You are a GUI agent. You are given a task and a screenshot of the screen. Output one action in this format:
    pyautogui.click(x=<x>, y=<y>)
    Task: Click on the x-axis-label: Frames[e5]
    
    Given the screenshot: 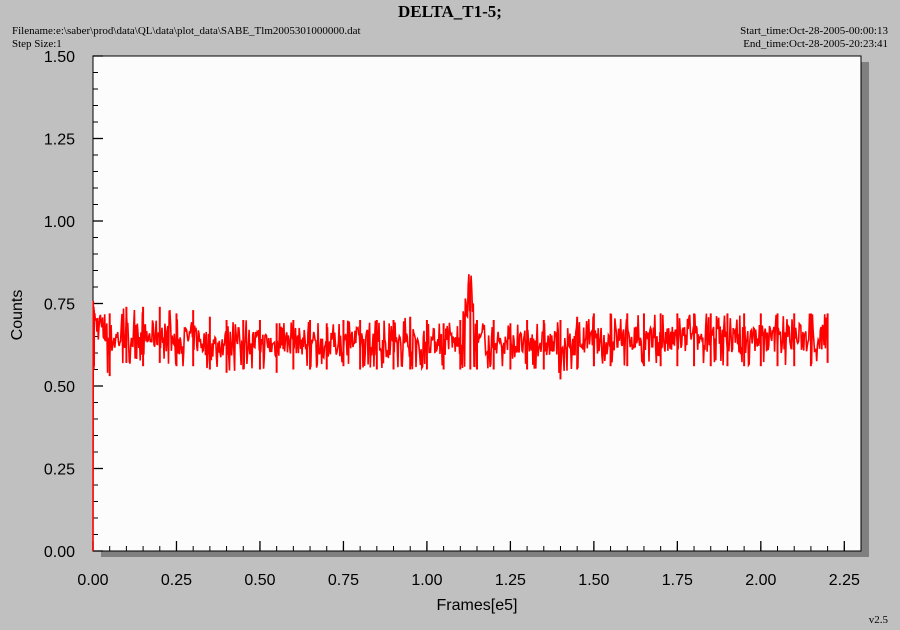 What is the action you would take?
    pyautogui.click(x=477, y=605)
    